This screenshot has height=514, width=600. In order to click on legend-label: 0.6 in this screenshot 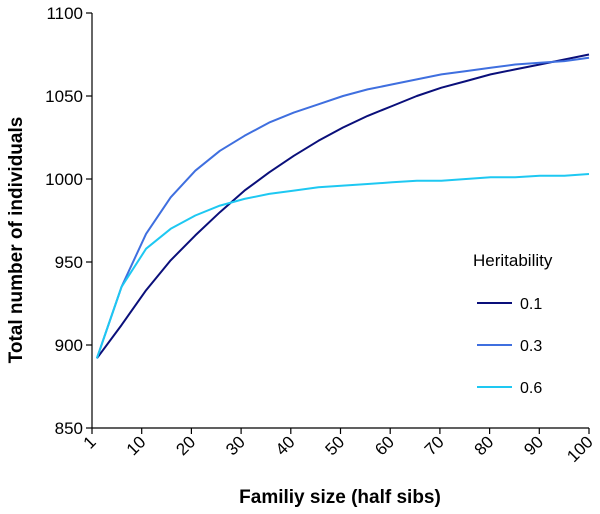, I will do `click(531, 388)`.